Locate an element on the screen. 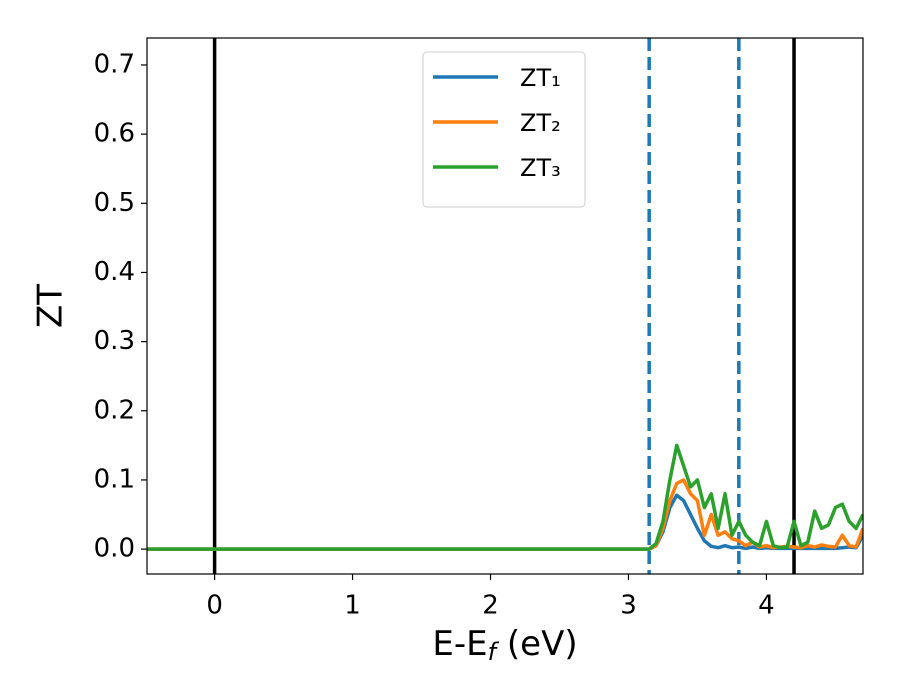  legend-label: ZT₁ is located at coordinates (540, 78).